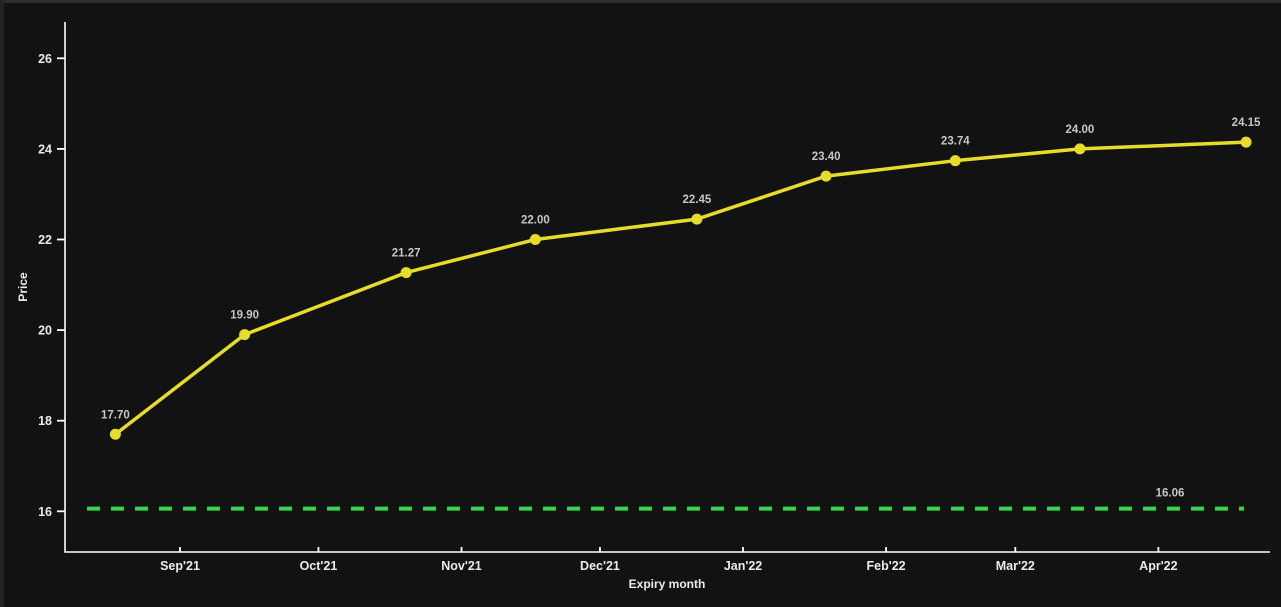  Describe the element at coordinates (1246, 123) in the screenshot. I see `data-point-label: 24.15` at that location.